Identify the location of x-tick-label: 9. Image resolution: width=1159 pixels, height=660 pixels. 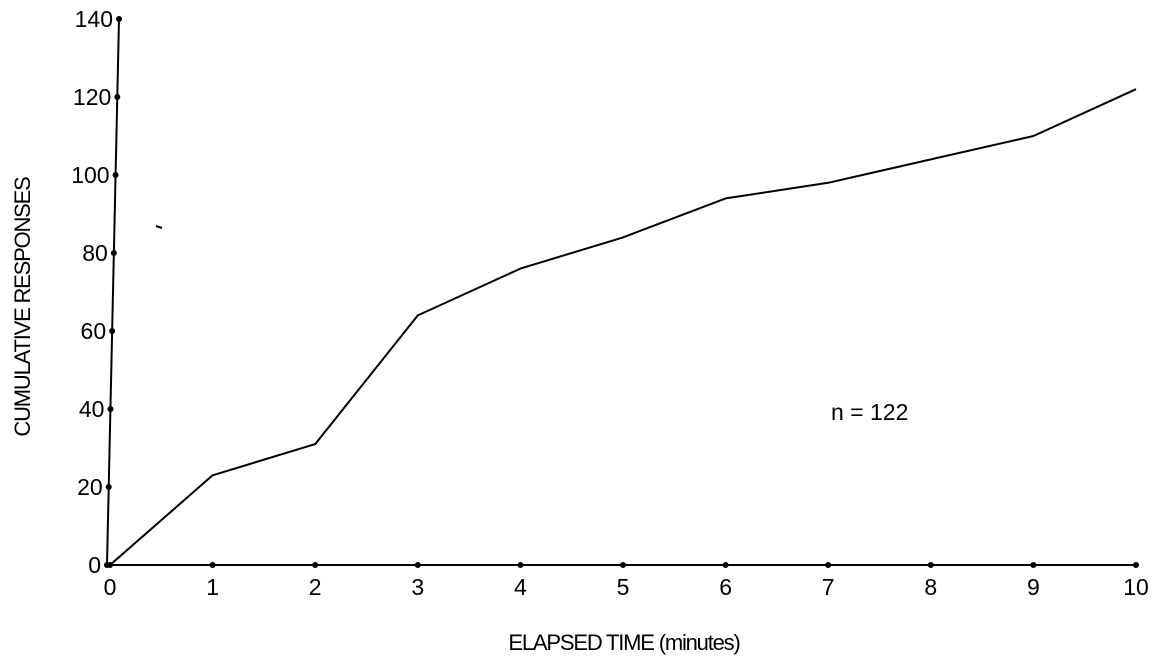
(1033, 587).